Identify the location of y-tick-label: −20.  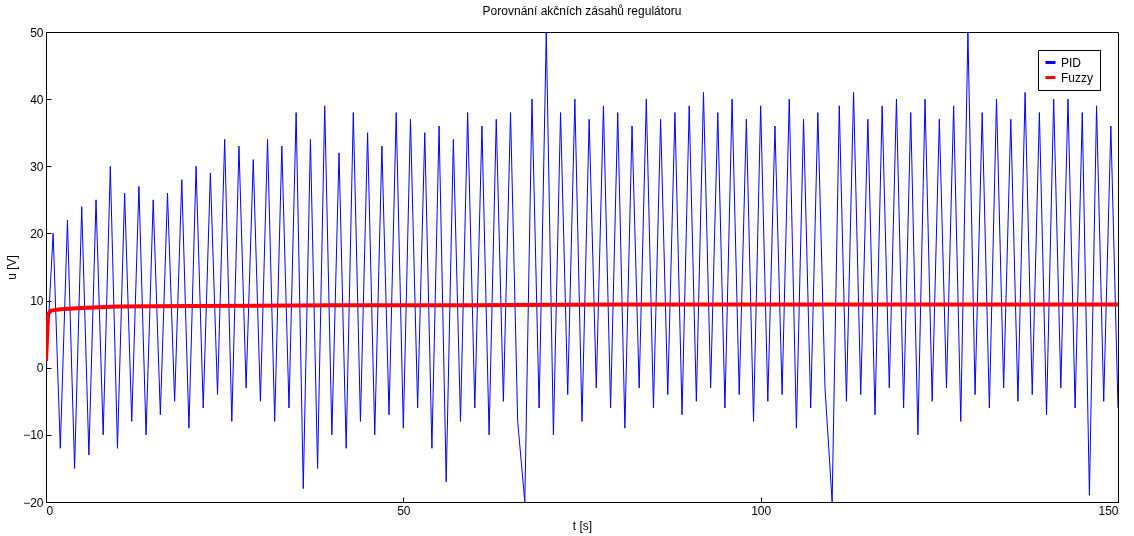
(33, 502).